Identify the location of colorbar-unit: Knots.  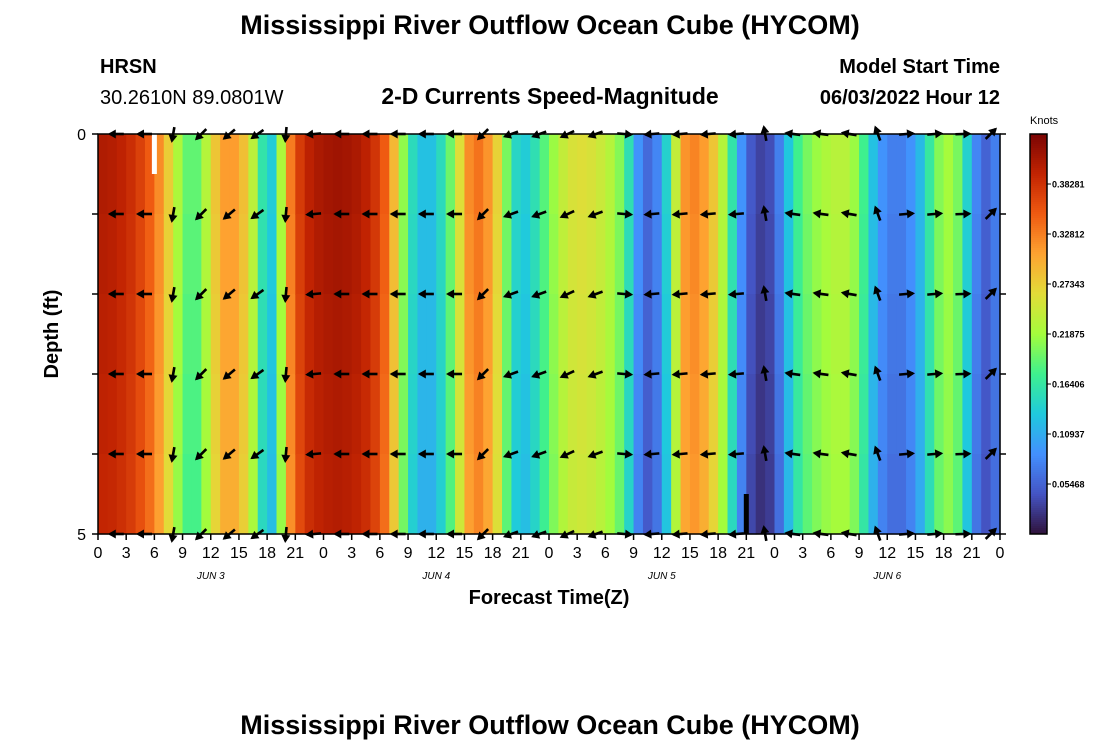
(1044, 121).